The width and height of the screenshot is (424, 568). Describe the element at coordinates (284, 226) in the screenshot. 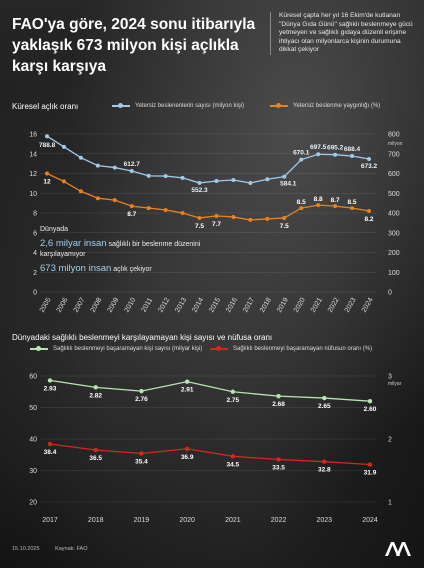

I see `chart1-prevalence-label: 7.5` at that location.